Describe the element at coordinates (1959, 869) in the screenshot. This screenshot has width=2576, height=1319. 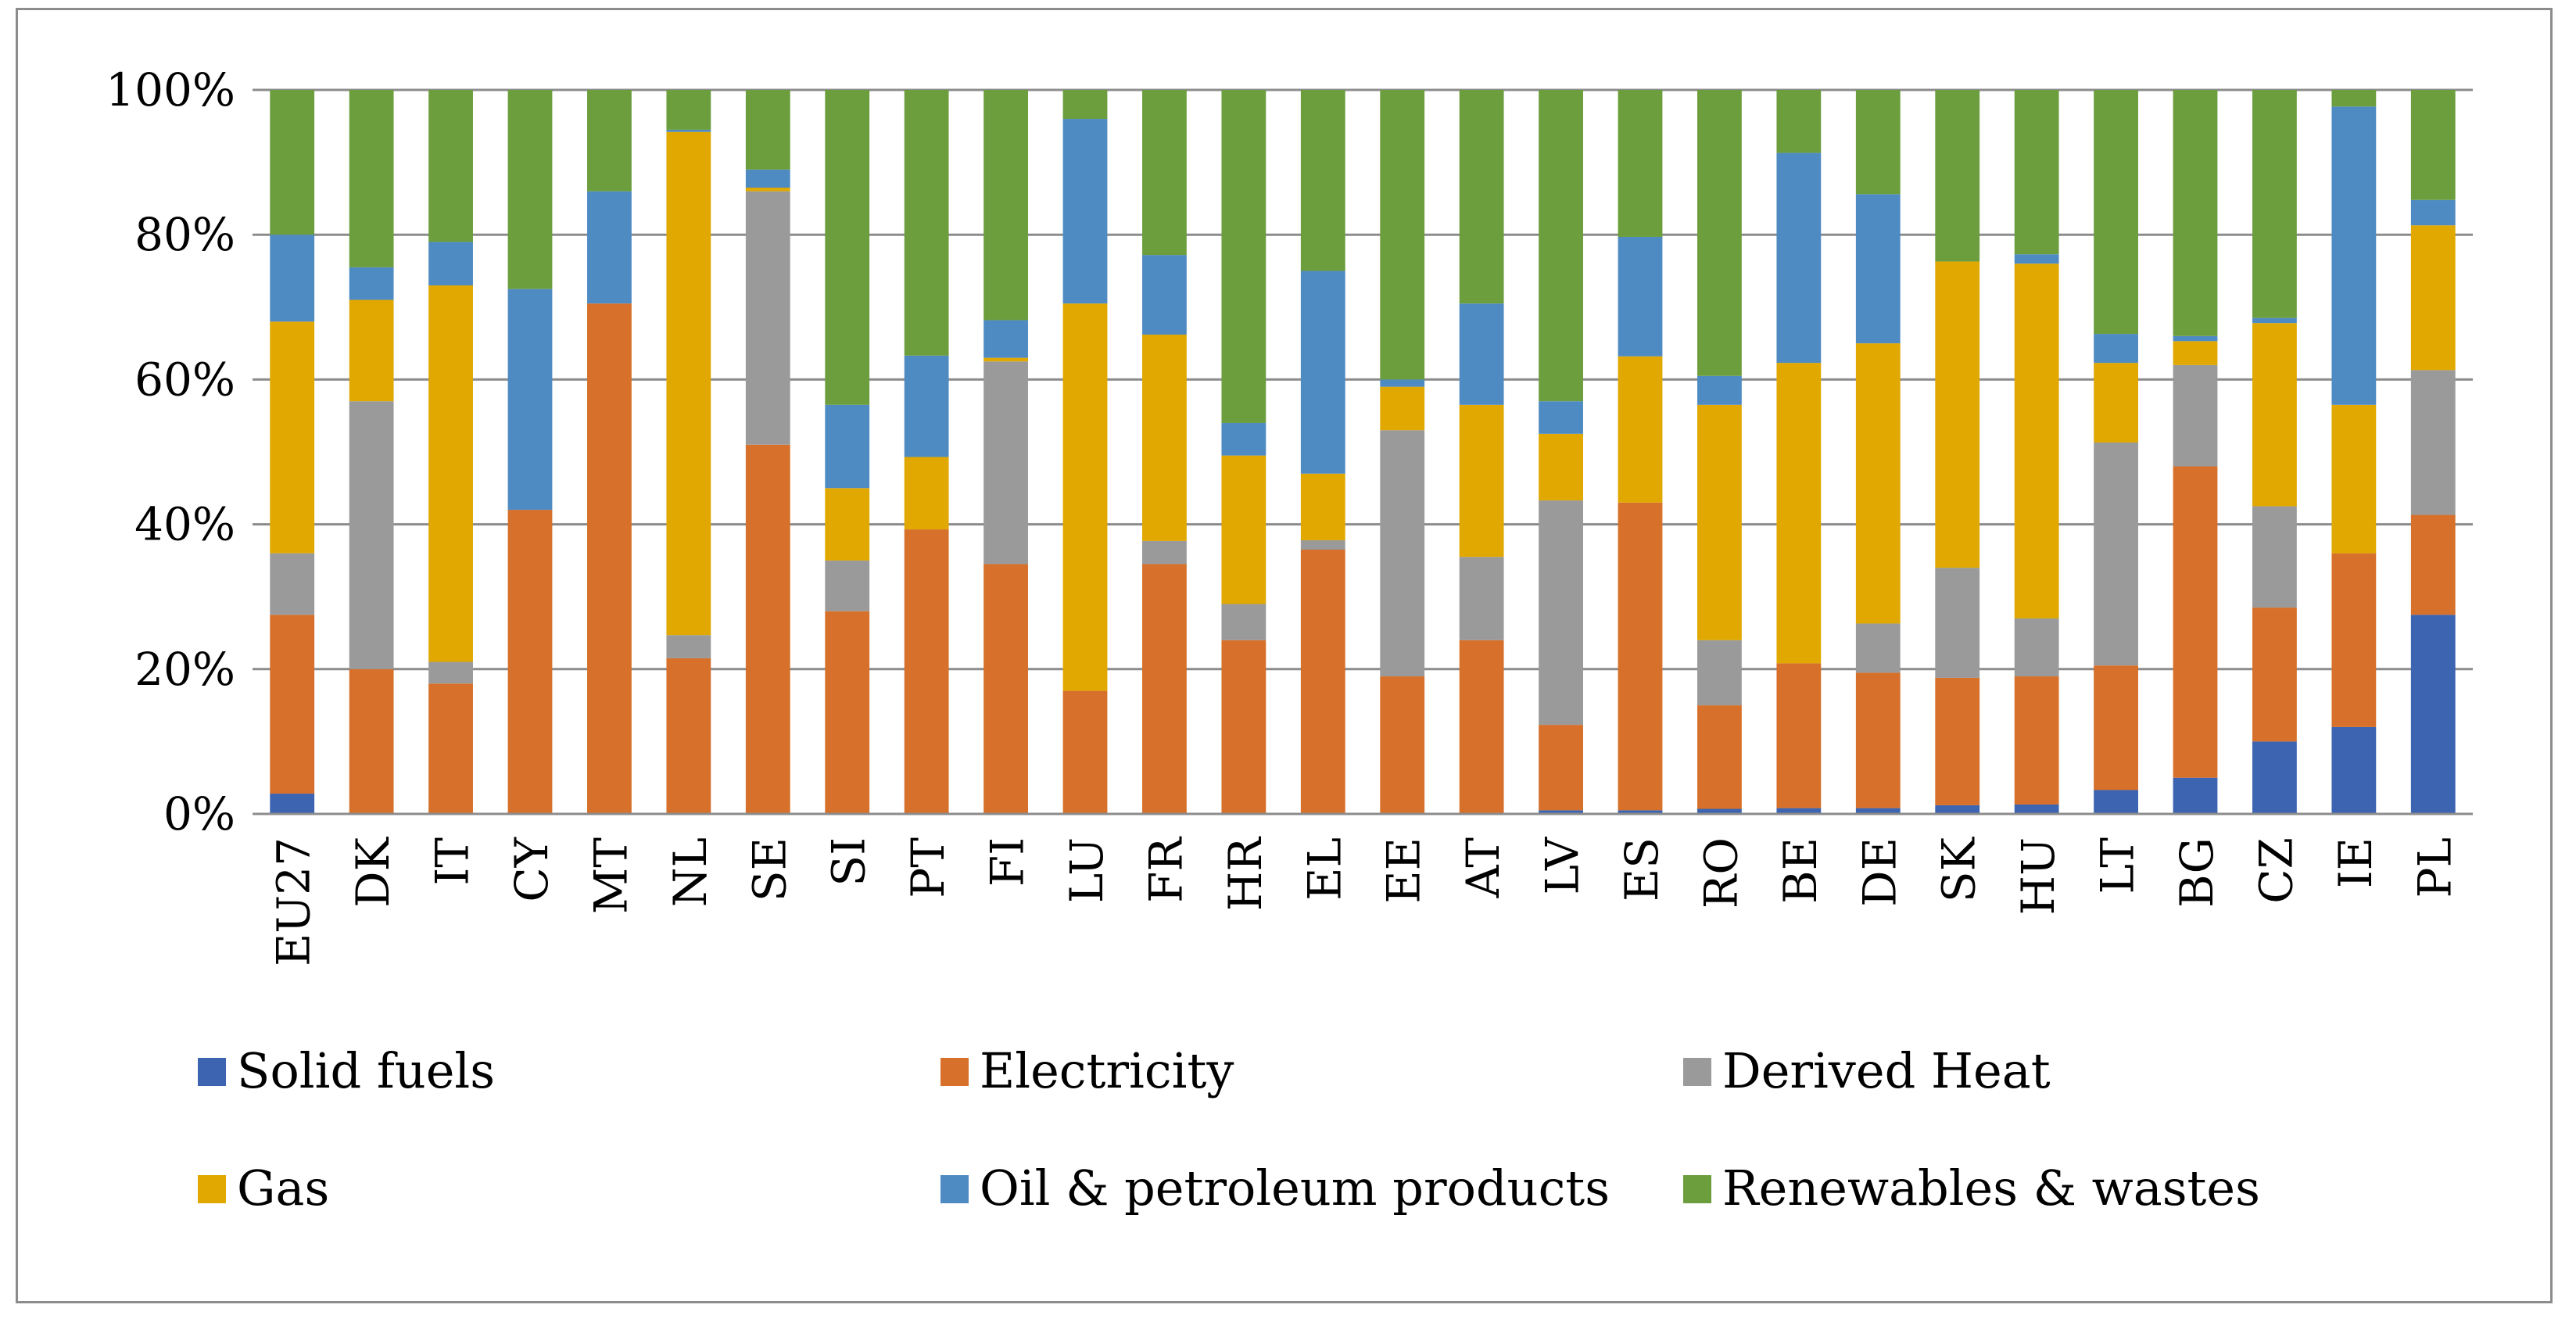
I see `x-tick-label: SK` at that location.